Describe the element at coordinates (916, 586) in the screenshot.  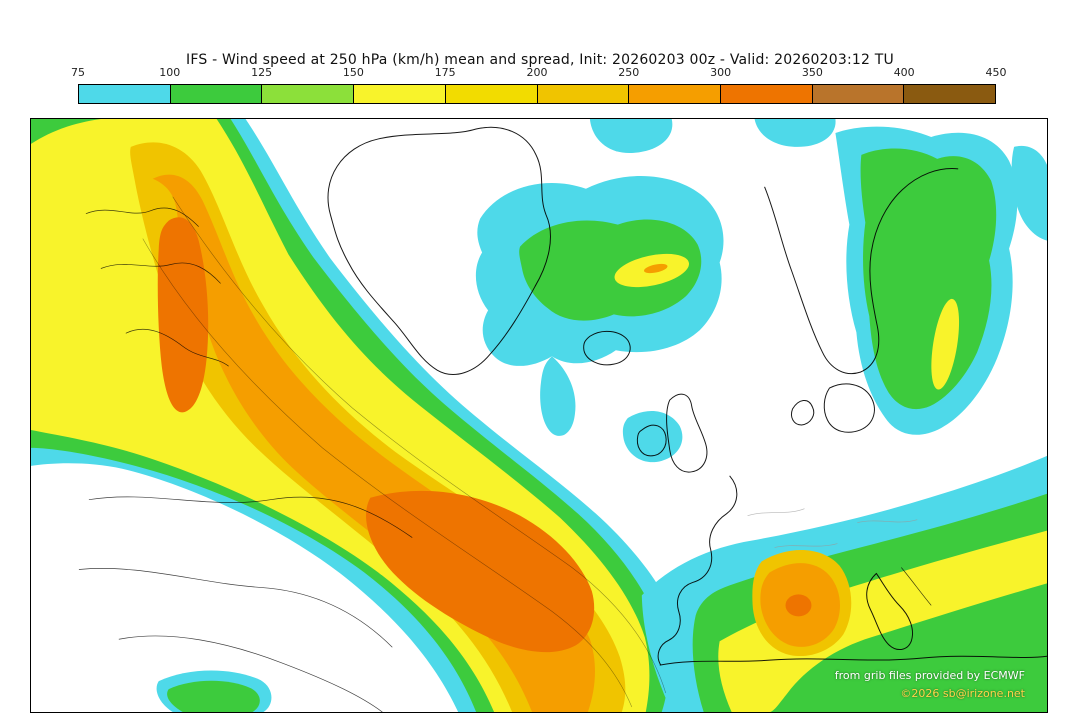
I see `adriatic-coast` at that location.